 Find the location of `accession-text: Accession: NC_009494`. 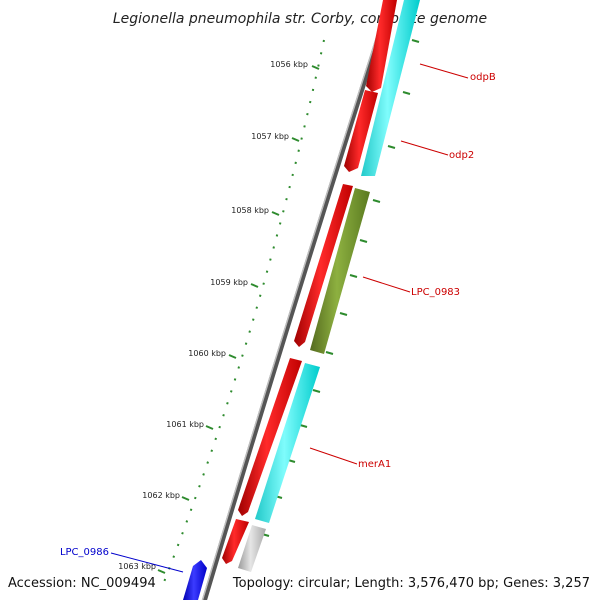

accession-text: Accession: NC_009494 is located at coordinates (82, 583).